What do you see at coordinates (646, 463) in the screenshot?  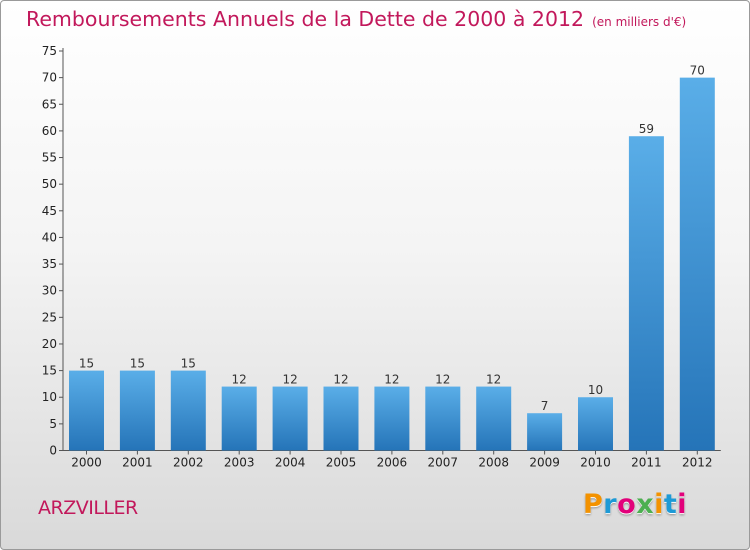 I see `x-tick-label: 2011` at bounding box center [646, 463].